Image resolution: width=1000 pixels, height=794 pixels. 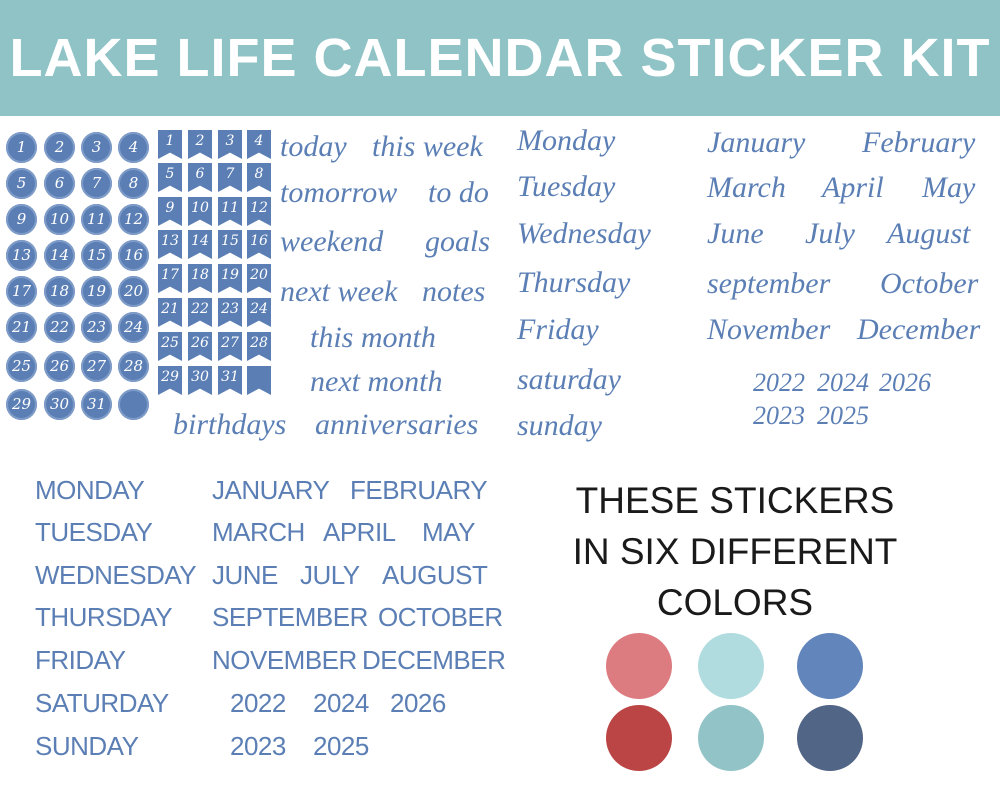 I want to click on number-circle-sticker: 29, so click(x=21, y=404).